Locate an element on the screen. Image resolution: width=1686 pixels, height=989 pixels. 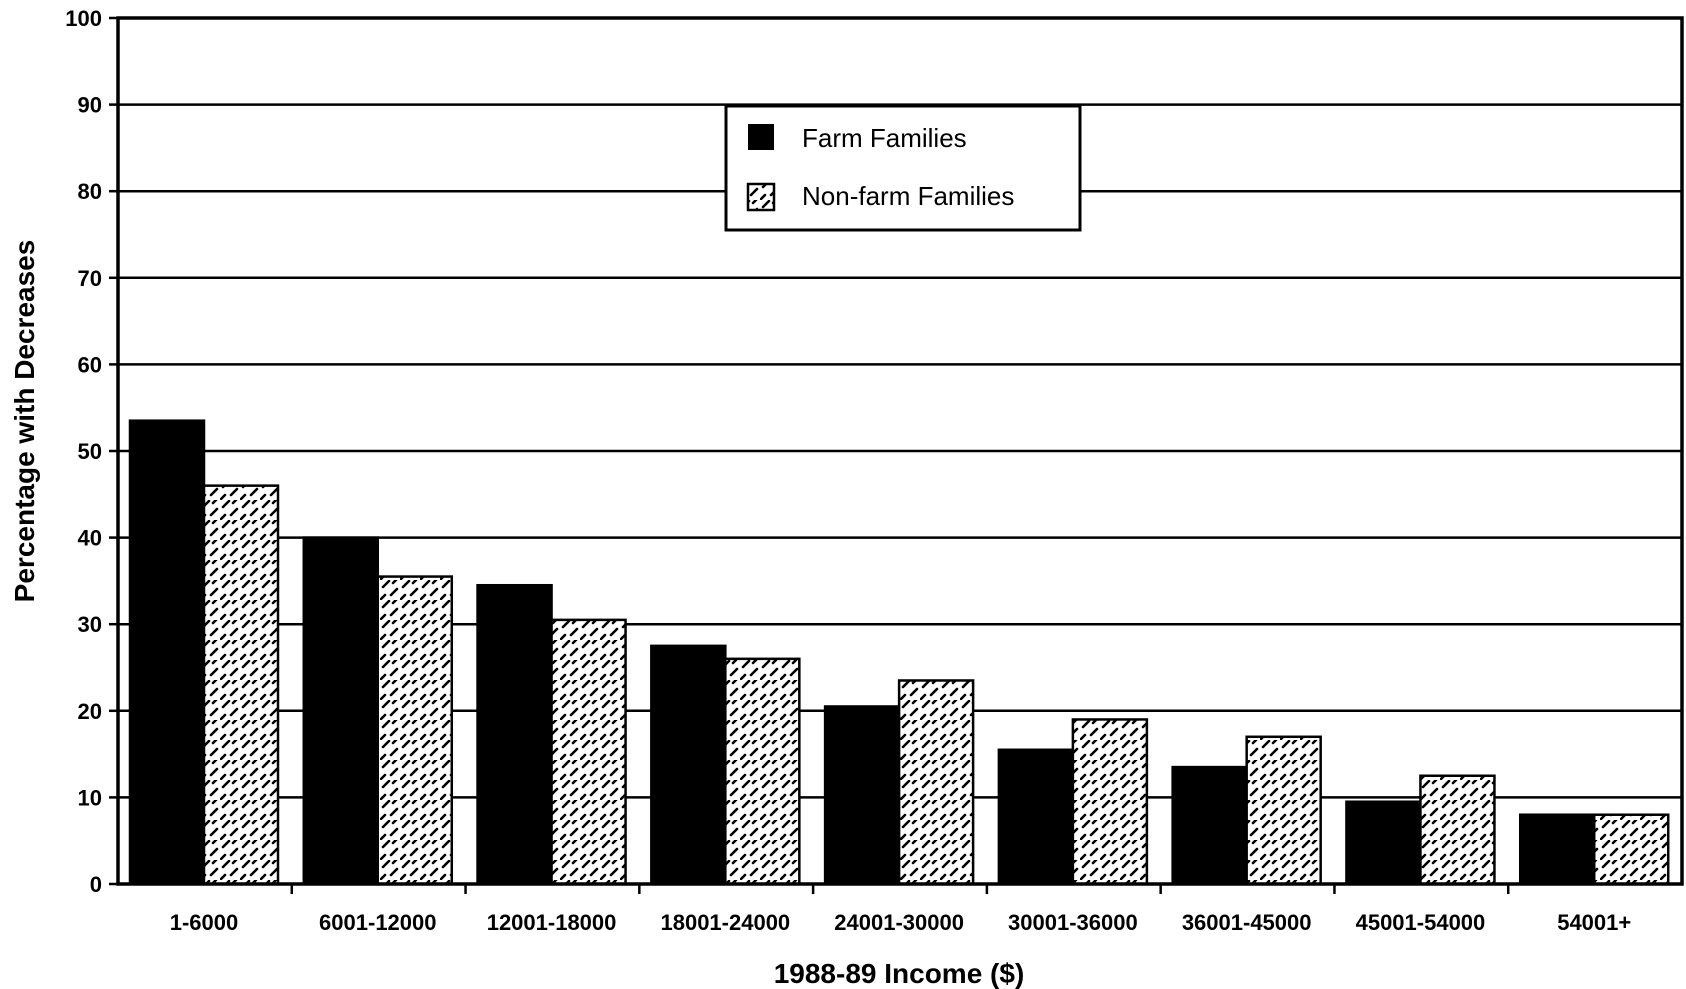
legend-swatch-nonfarm is located at coordinates (761, 197).